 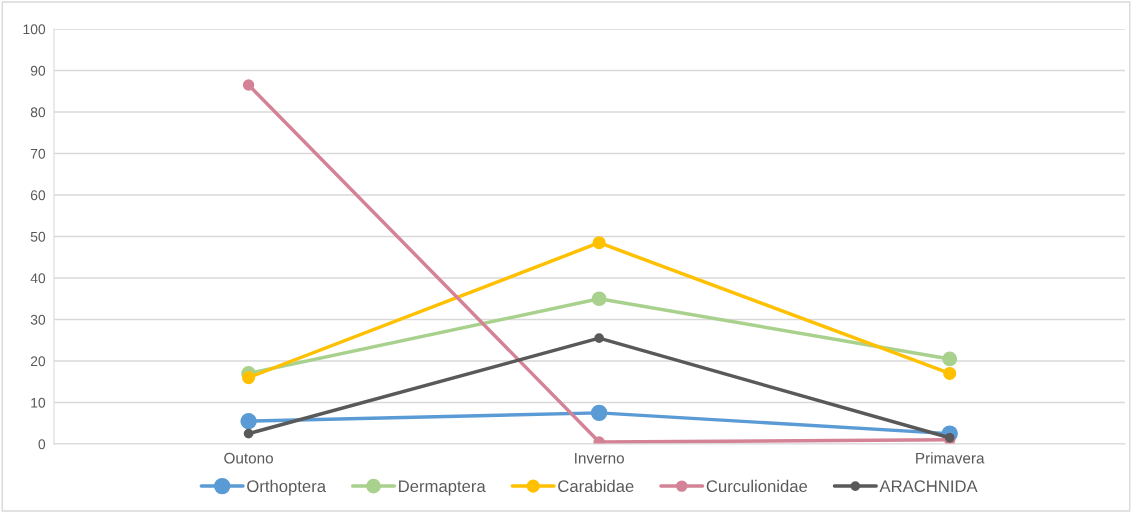 What do you see at coordinates (38, 112) in the screenshot?
I see `y-tick-label: 80` at bounding box center [38, 112].